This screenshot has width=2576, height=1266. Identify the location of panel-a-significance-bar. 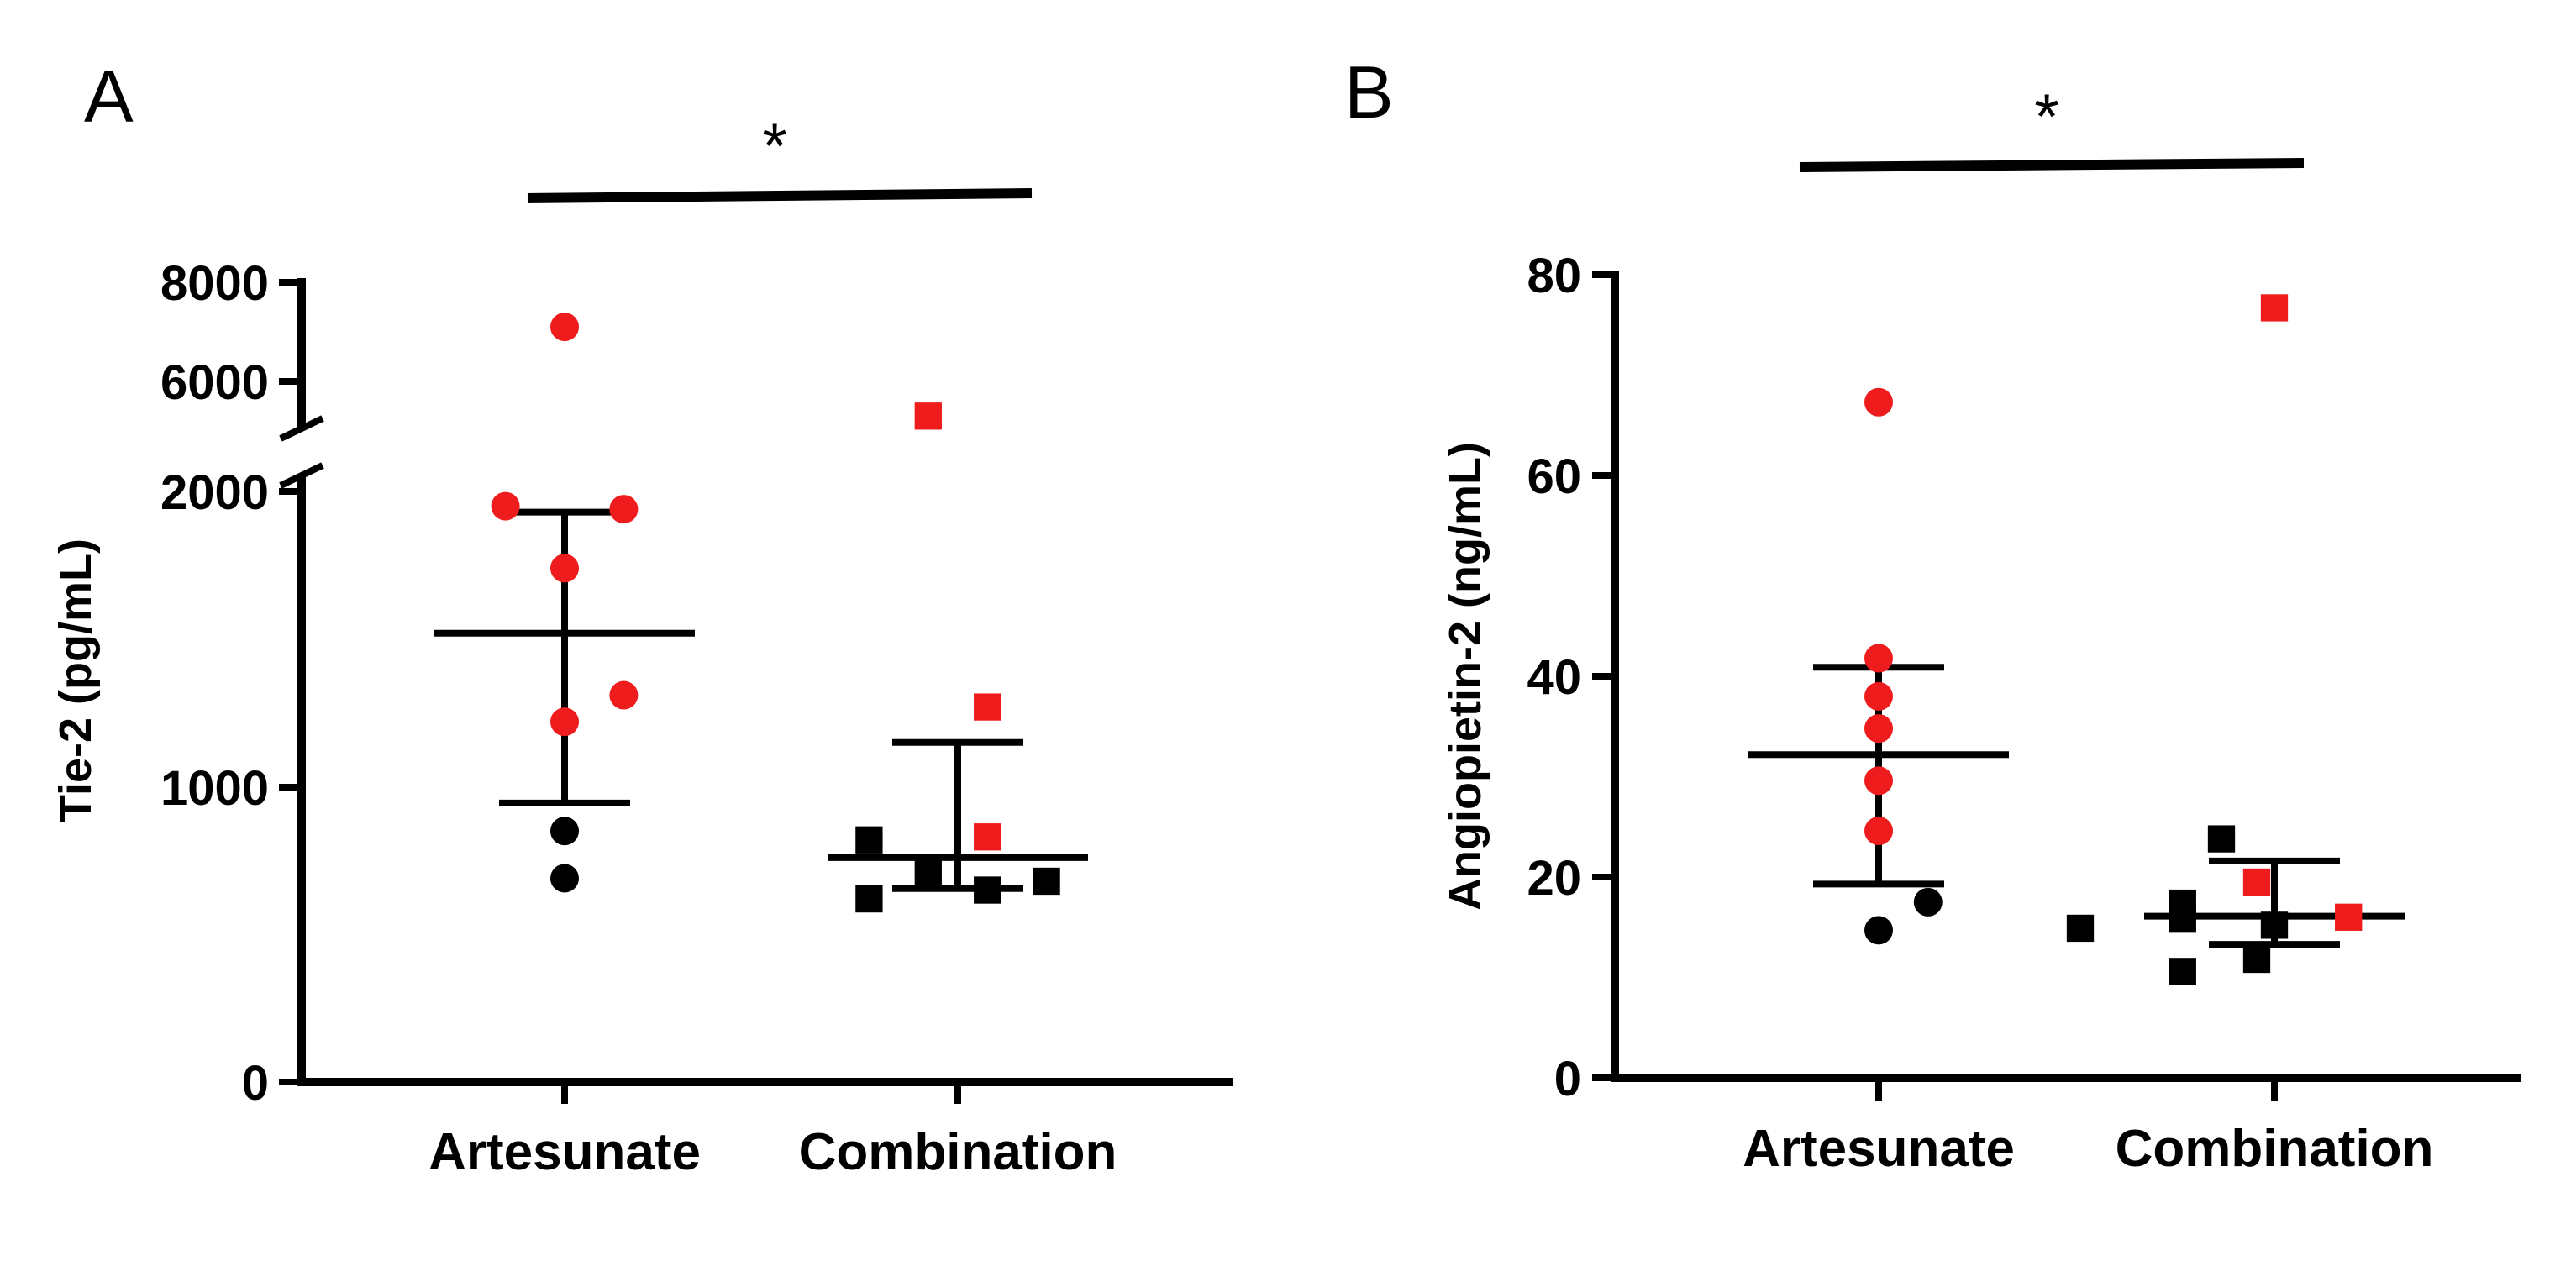
(780, 195).